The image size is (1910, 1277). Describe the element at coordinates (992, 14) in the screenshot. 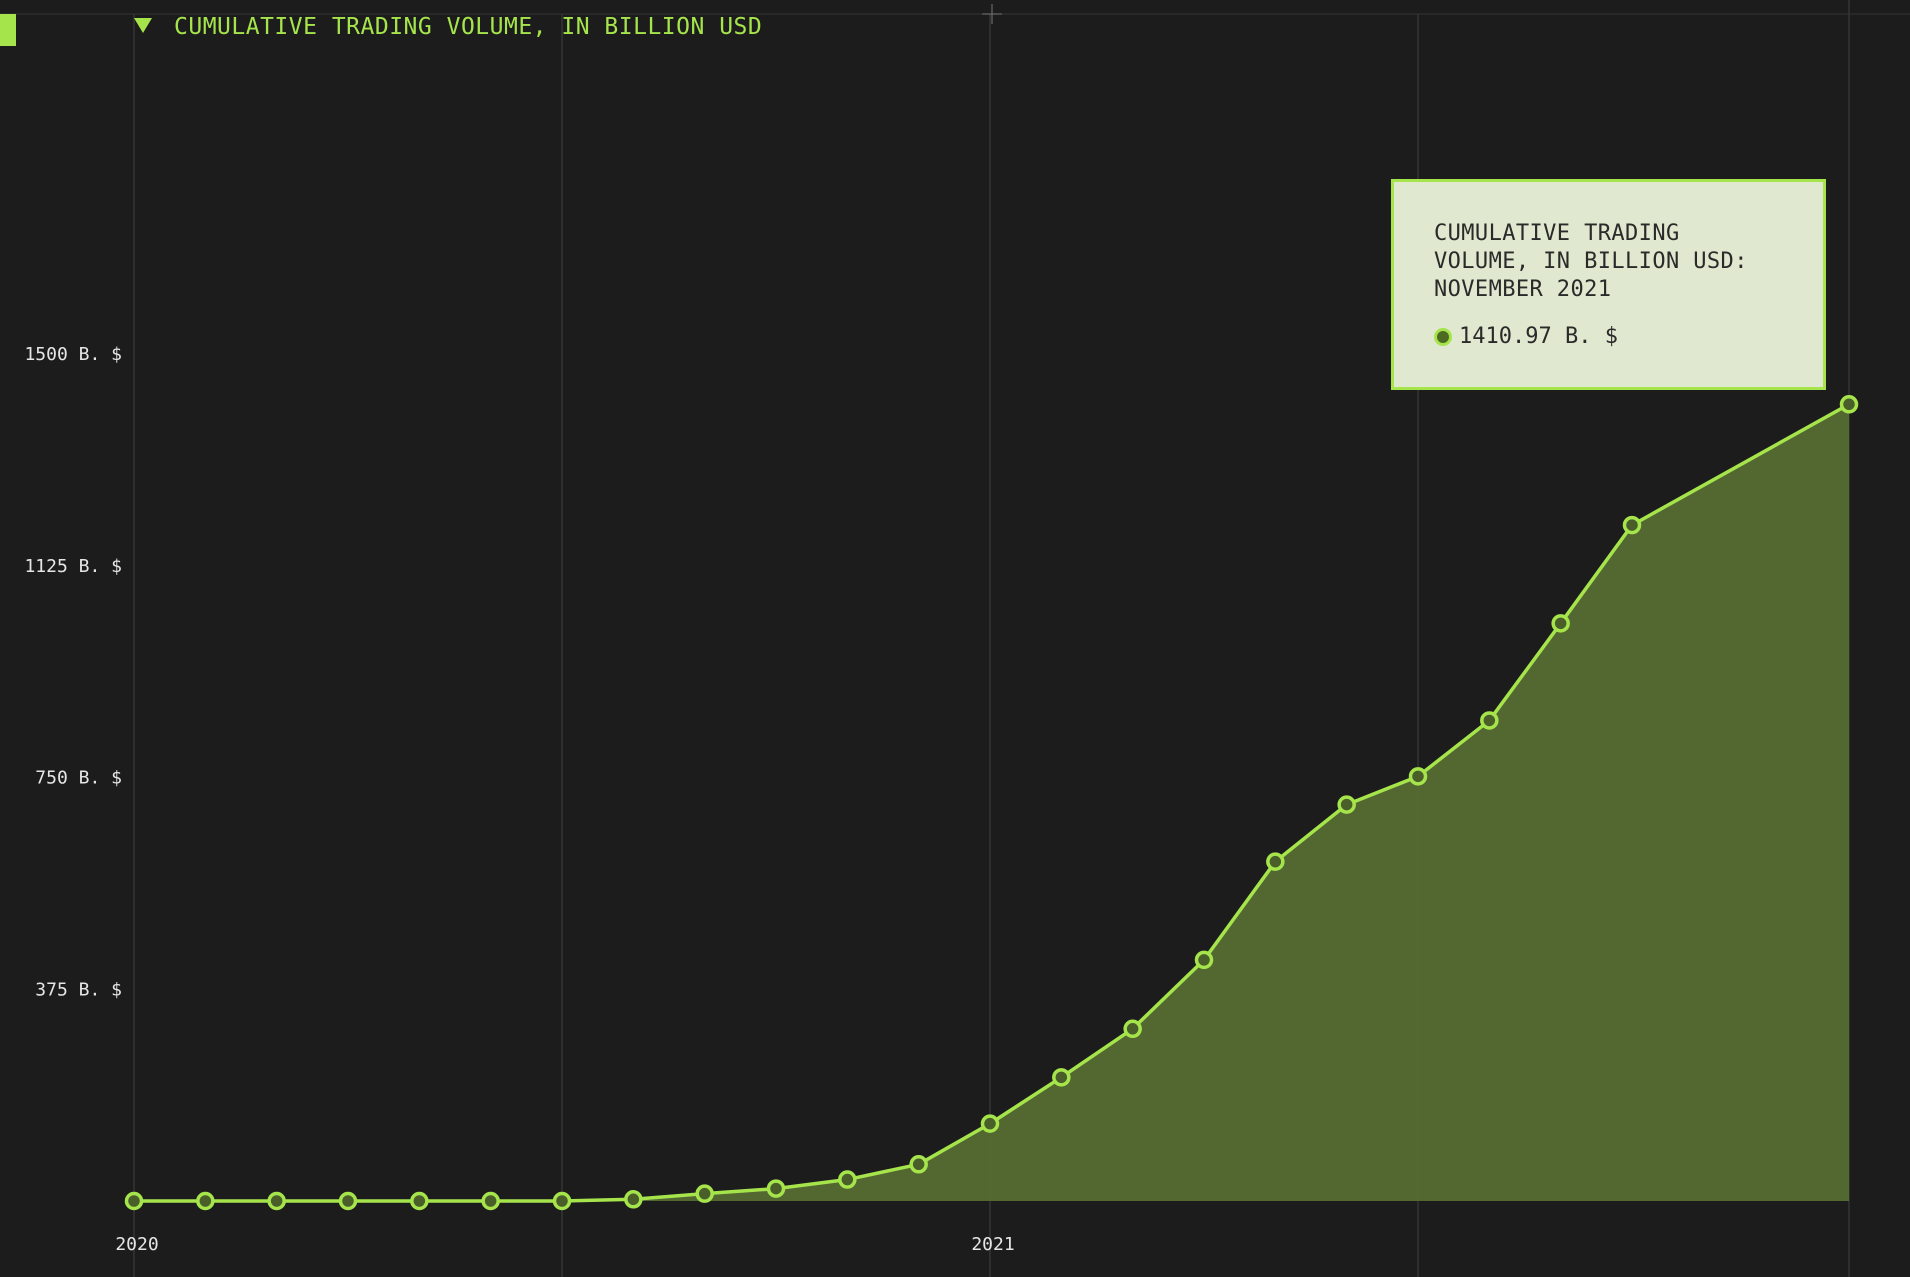

I see `crosshair-icon` at that location.